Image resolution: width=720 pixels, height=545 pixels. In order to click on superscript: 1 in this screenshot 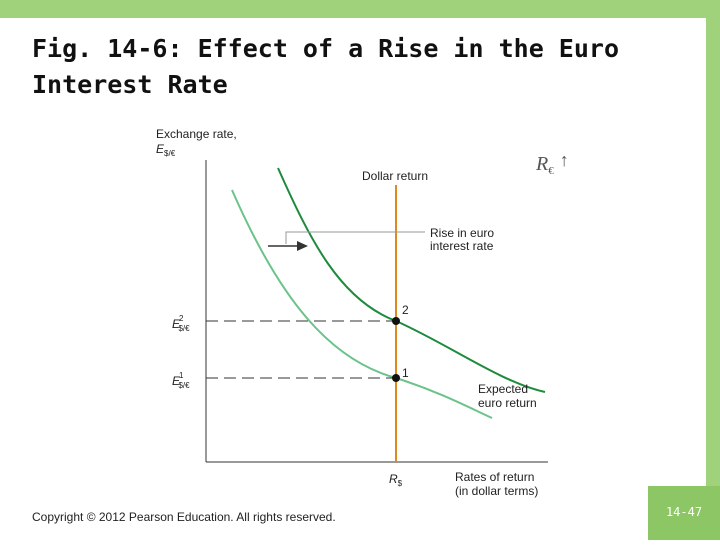, I will do `click(181, 375)`.